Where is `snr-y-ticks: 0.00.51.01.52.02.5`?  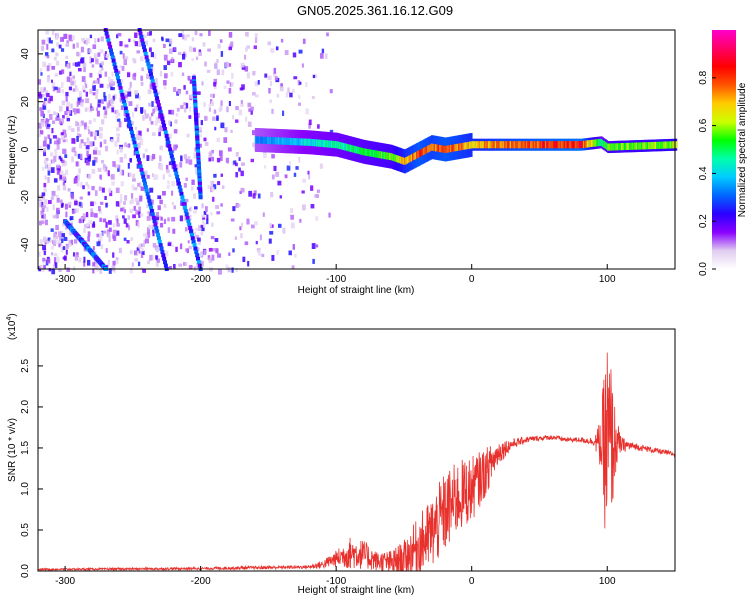 snr-y-ticks: 0.00.51.01.52.02.5 is located at coordinates (31, 468).